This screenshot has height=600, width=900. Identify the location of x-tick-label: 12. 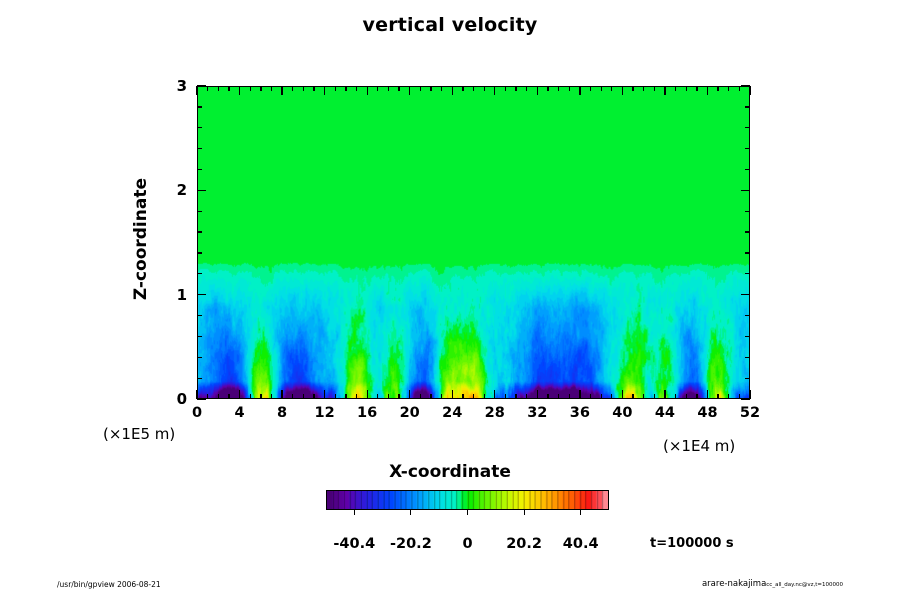
(324, 413).